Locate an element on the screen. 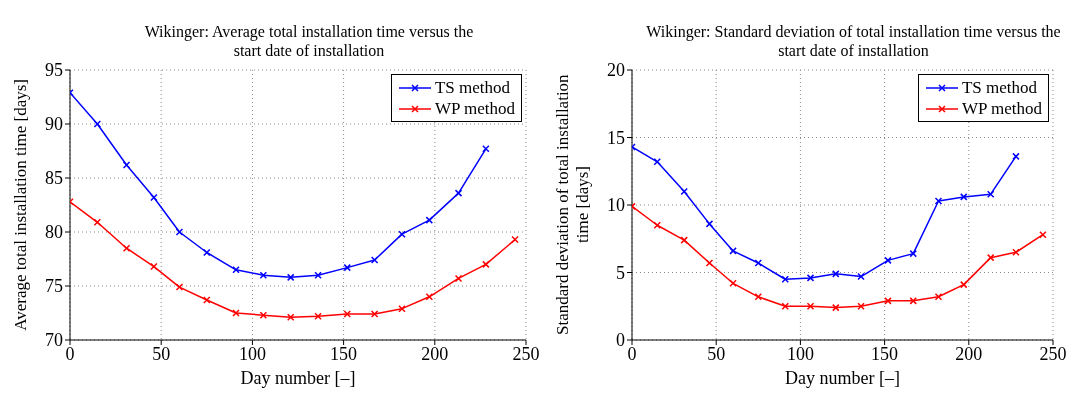 The height and width of the screenshot is (416, 1083). y-tick-label: 95 is located at coordinates (54, 70).